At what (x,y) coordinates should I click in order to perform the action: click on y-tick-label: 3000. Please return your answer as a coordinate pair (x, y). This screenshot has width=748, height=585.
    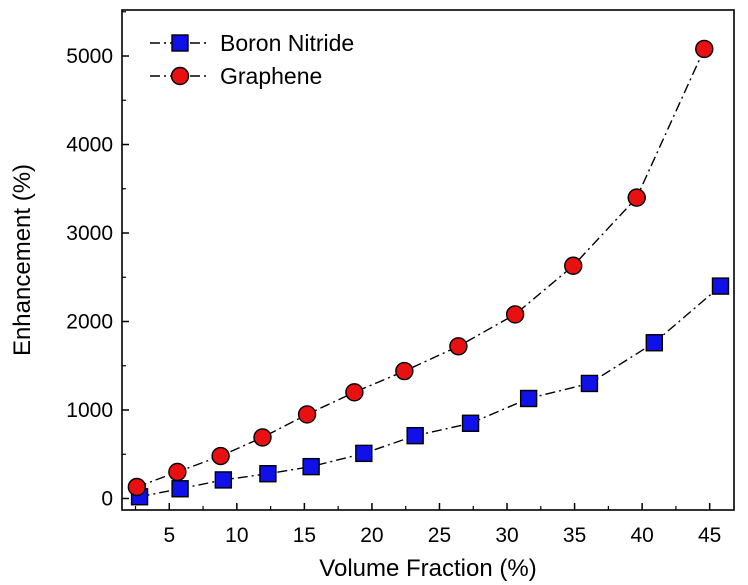
    Looking at the image, I should click on (89, 233).